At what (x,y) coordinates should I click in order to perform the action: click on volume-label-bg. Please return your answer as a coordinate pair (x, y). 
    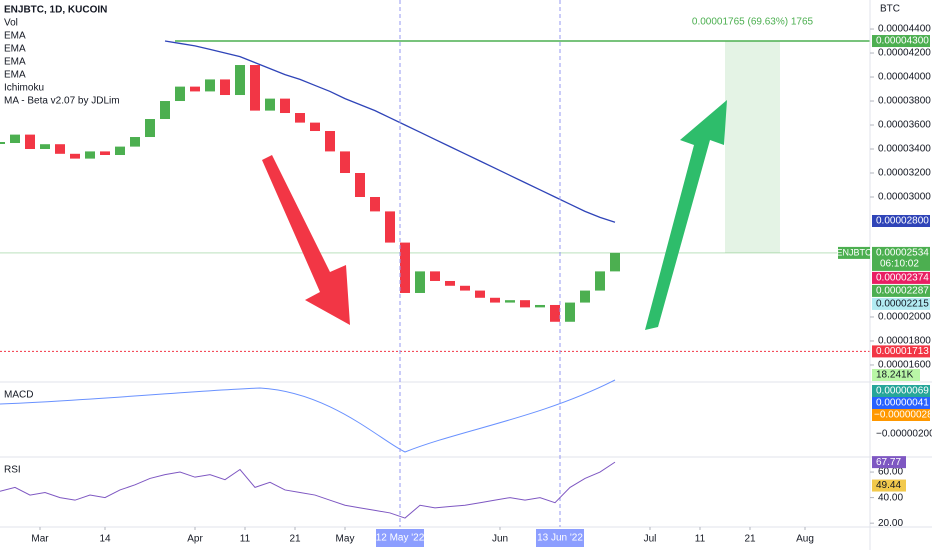
    Looking at the image, I should click on (896, 375).